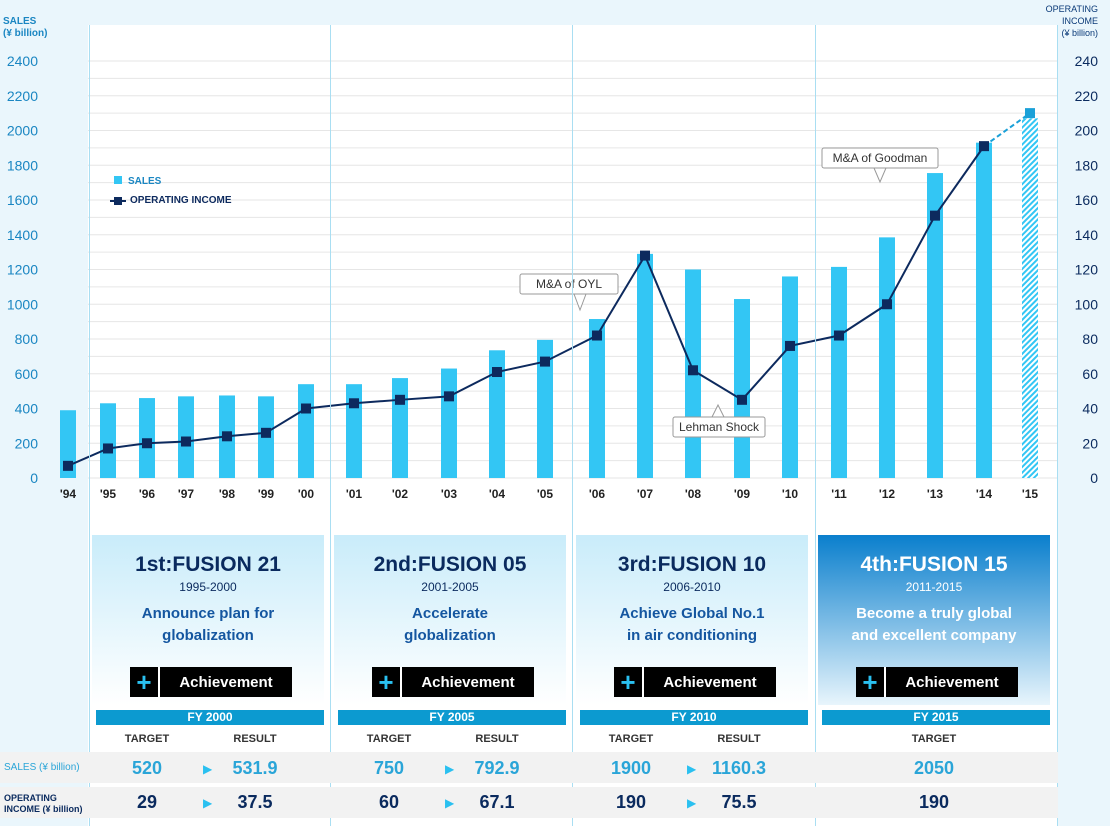 This screenshot has width=1110, height=826. What do you see at coordinates (147, 494) in the screenshot?
I see `x-tick-label: '96` at bounding box center [147, 494].